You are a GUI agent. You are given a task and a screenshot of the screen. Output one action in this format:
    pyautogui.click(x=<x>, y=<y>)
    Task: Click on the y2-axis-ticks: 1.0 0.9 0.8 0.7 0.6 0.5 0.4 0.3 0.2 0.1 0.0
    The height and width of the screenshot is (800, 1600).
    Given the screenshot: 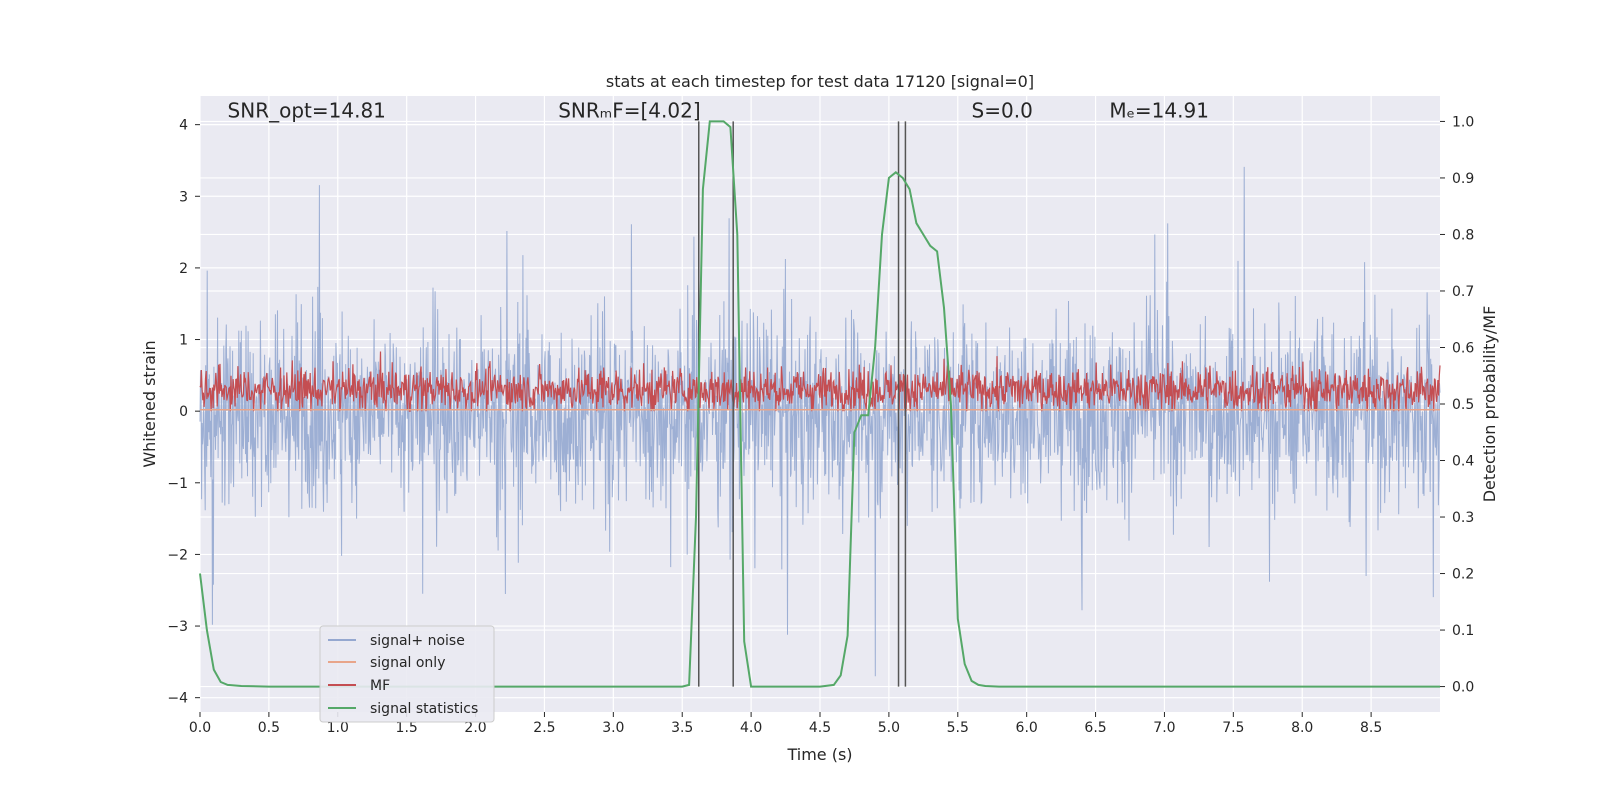 What is the action you would take?
    pyautogui.click(x=1457, y=405)
    